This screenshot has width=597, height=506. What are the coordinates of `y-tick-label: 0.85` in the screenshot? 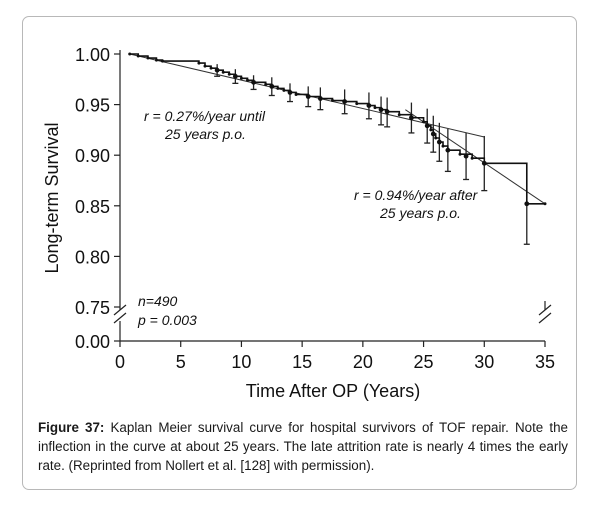 It's located at (92, 207).